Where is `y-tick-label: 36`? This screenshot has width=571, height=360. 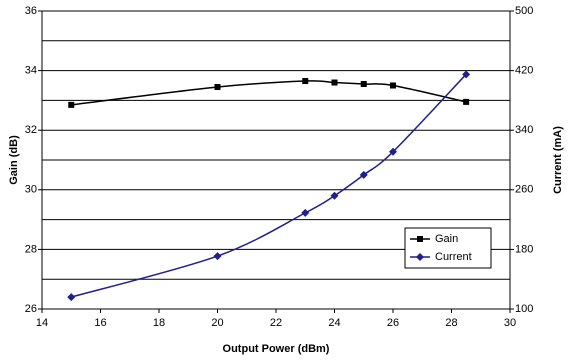
y-tick-label: 36 is located at coordinates (31, 11).